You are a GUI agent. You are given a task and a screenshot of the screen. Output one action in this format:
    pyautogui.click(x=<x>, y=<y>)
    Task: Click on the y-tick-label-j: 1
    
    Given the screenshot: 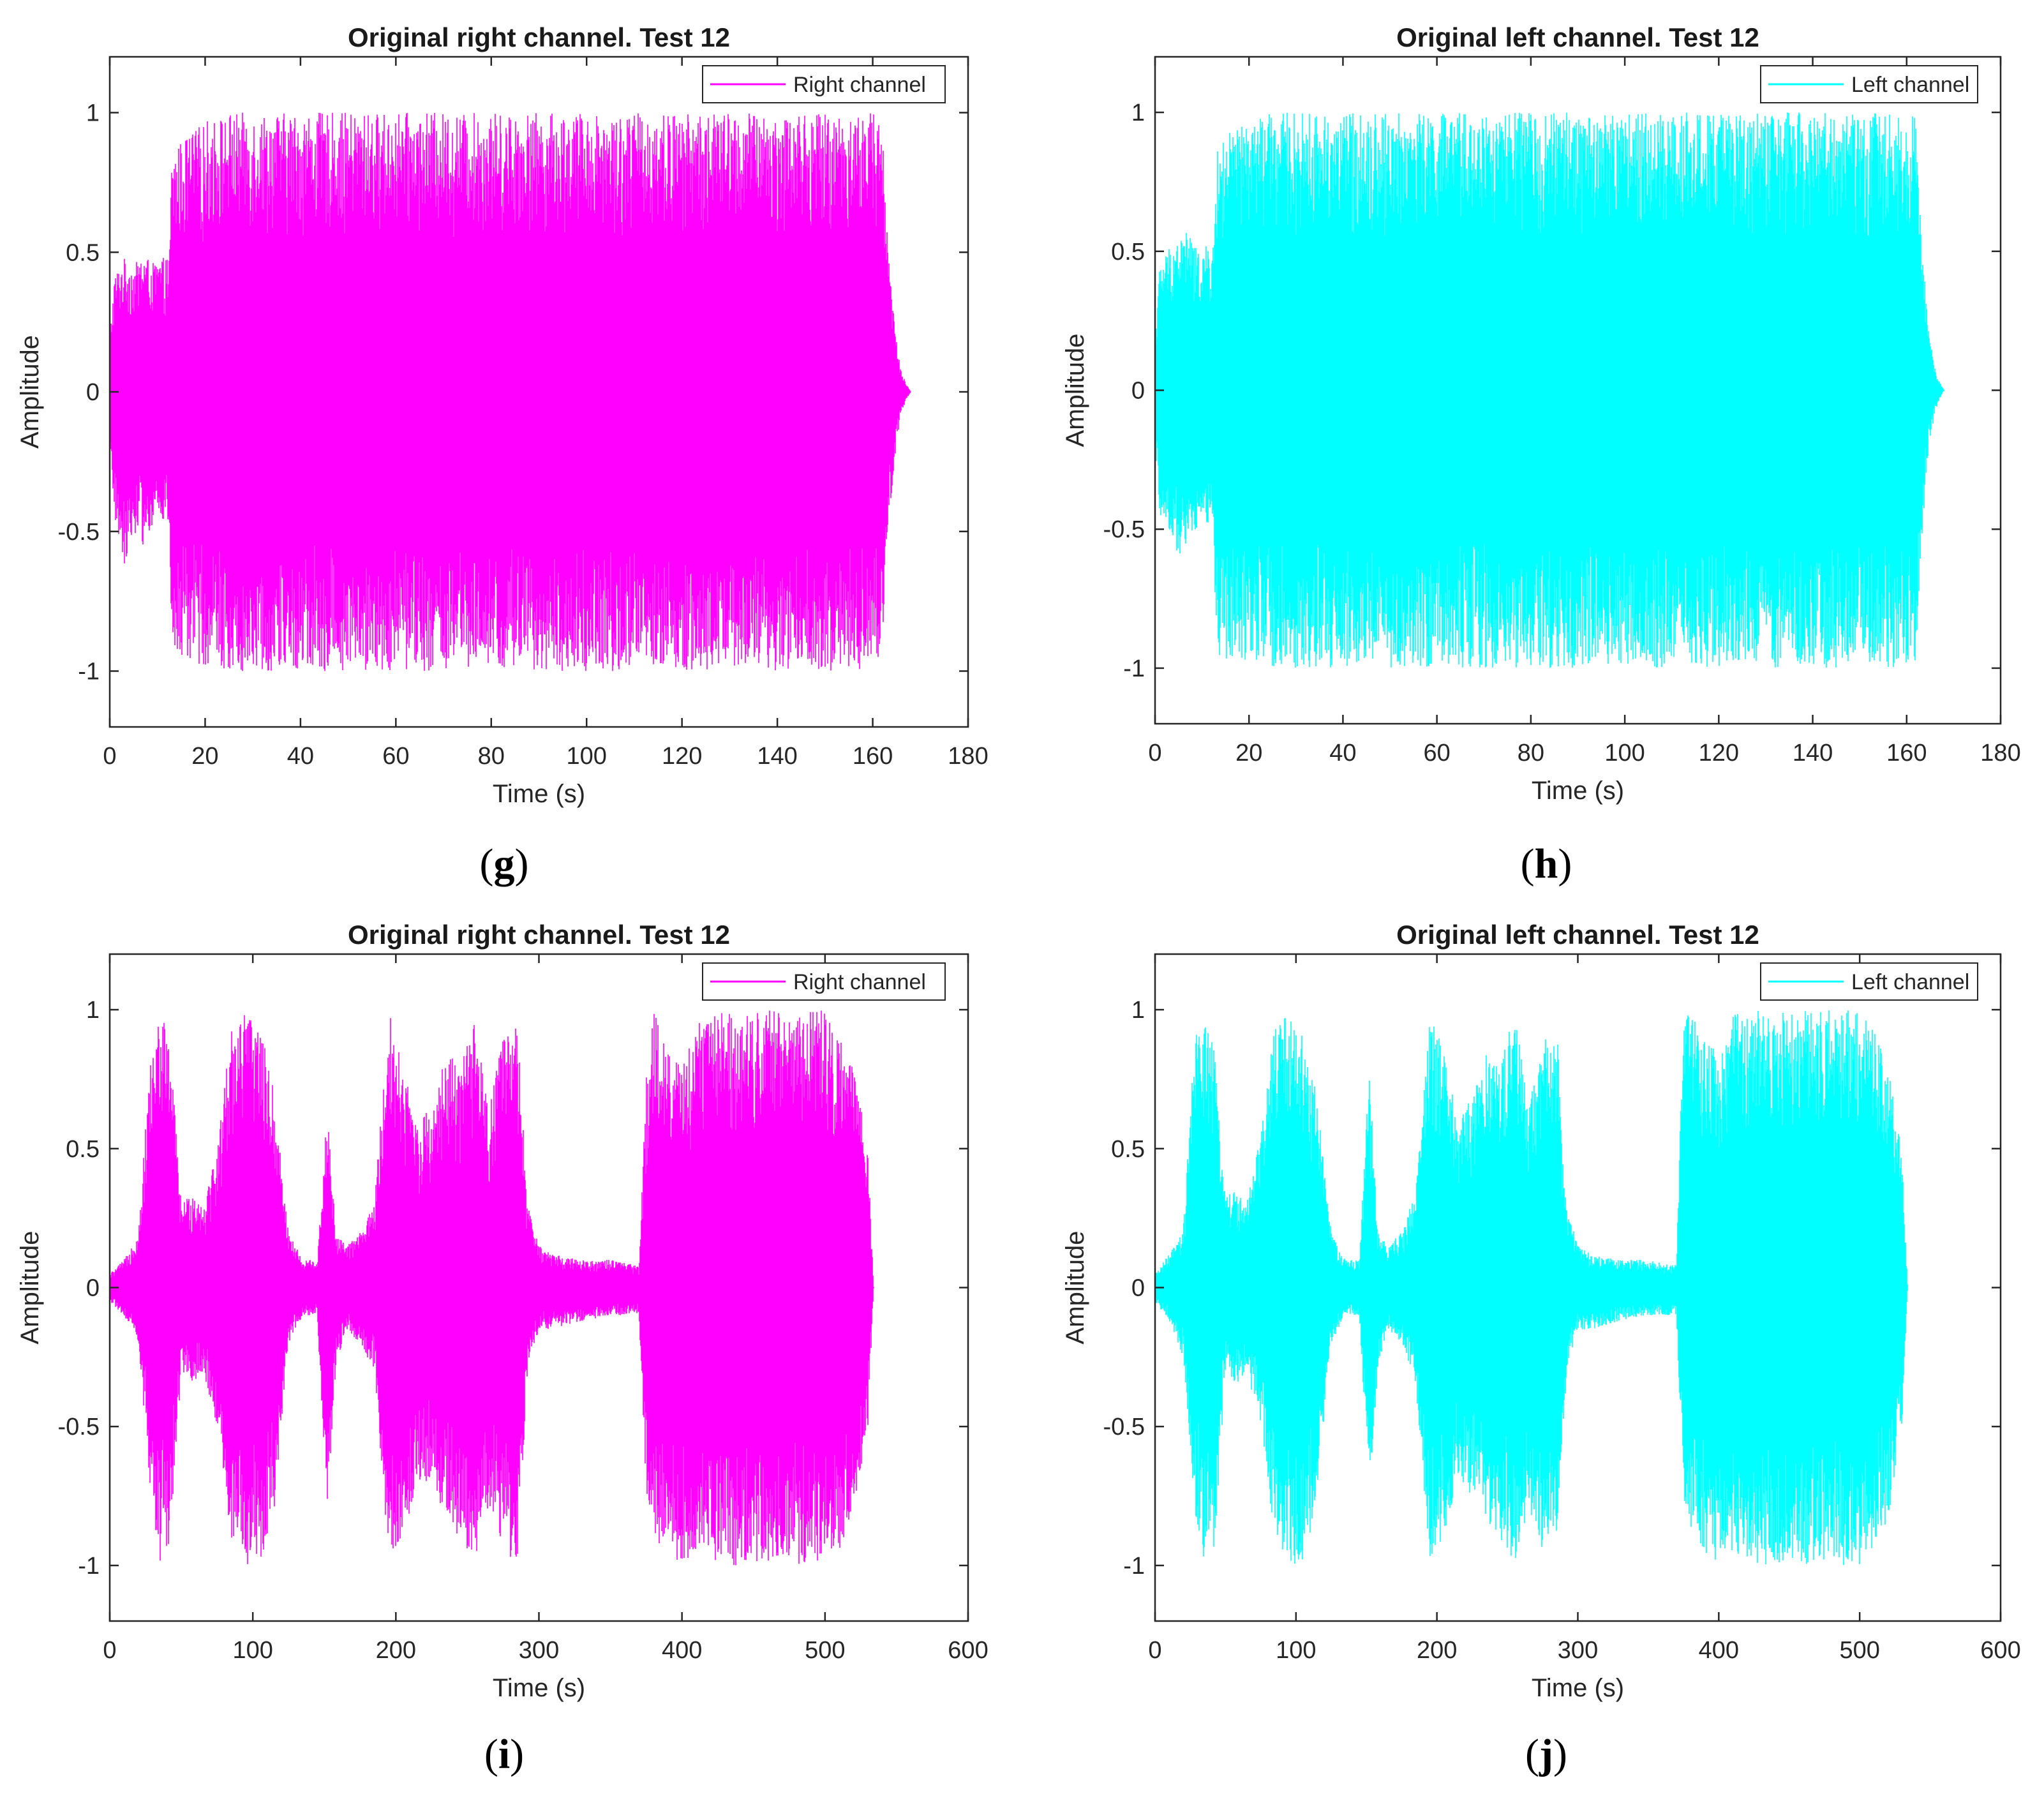 What is the action you would take?
    pyautogui.click(x=1138, y=1010)
    